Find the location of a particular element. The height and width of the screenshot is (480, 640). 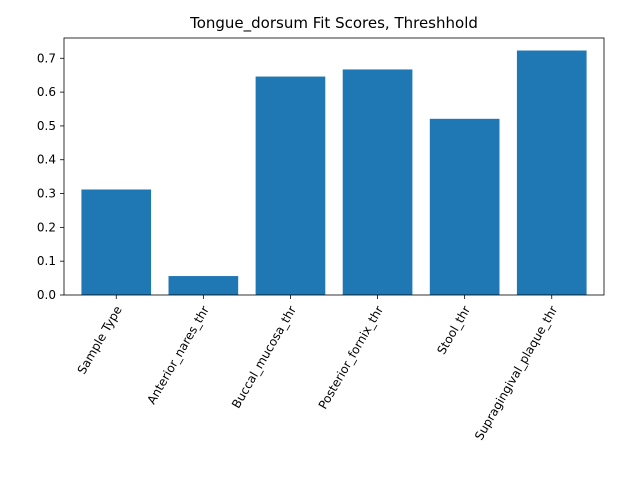

x-tick-label: Supragingival_plaque_thr is located at coordinates (516, 372).